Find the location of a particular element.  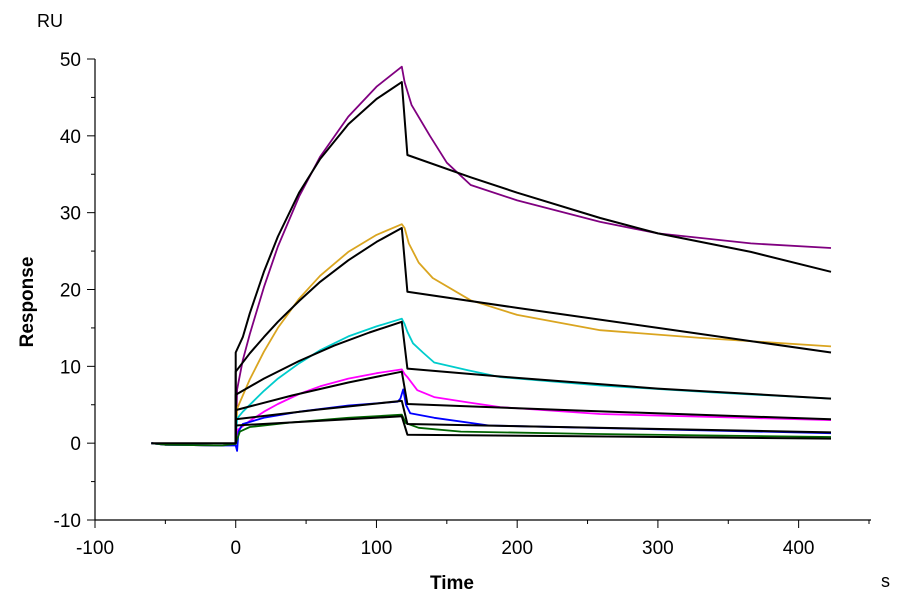

y-tick-label: 30 is located at coordinates (70, 214).